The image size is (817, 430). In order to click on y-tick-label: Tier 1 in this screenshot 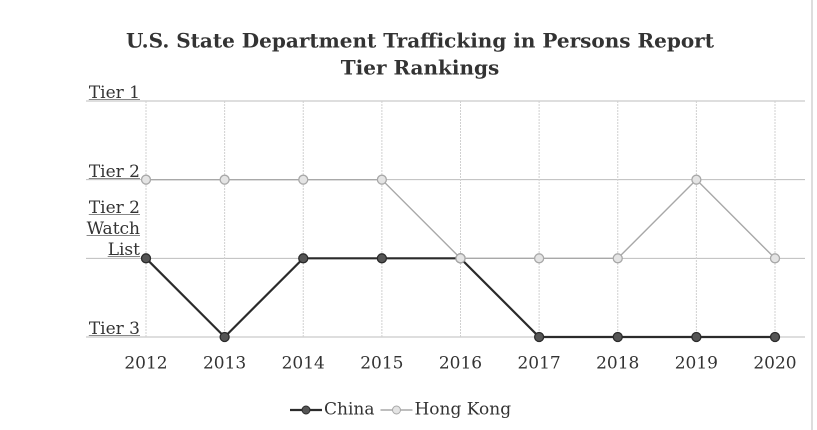, I will do `click(114, 93)`.